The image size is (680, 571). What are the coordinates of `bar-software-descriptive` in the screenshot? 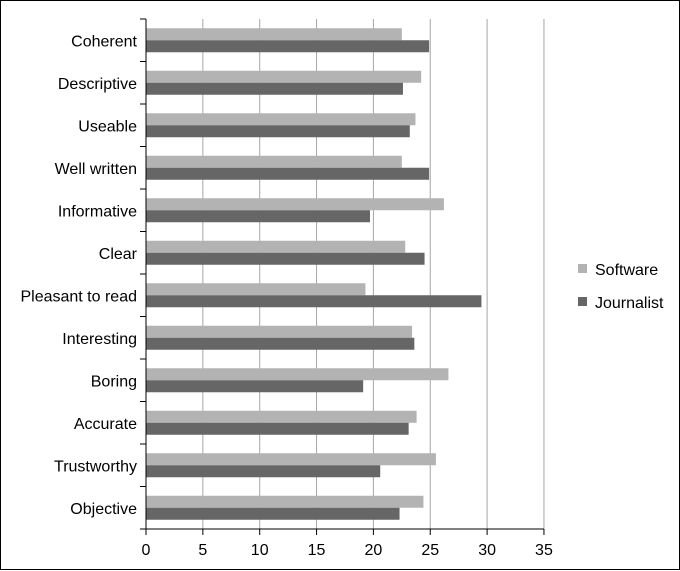 It's located at (284, 76).